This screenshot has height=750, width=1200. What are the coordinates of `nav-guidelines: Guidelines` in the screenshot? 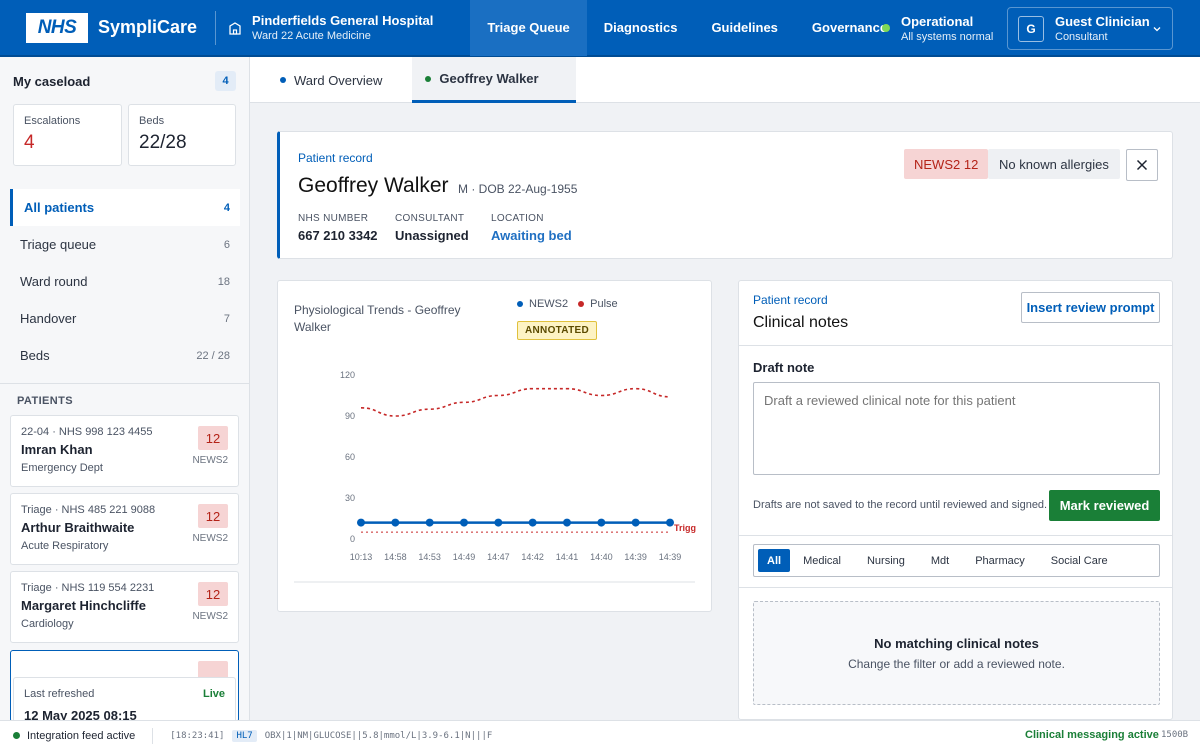 It's located at (744, 27).